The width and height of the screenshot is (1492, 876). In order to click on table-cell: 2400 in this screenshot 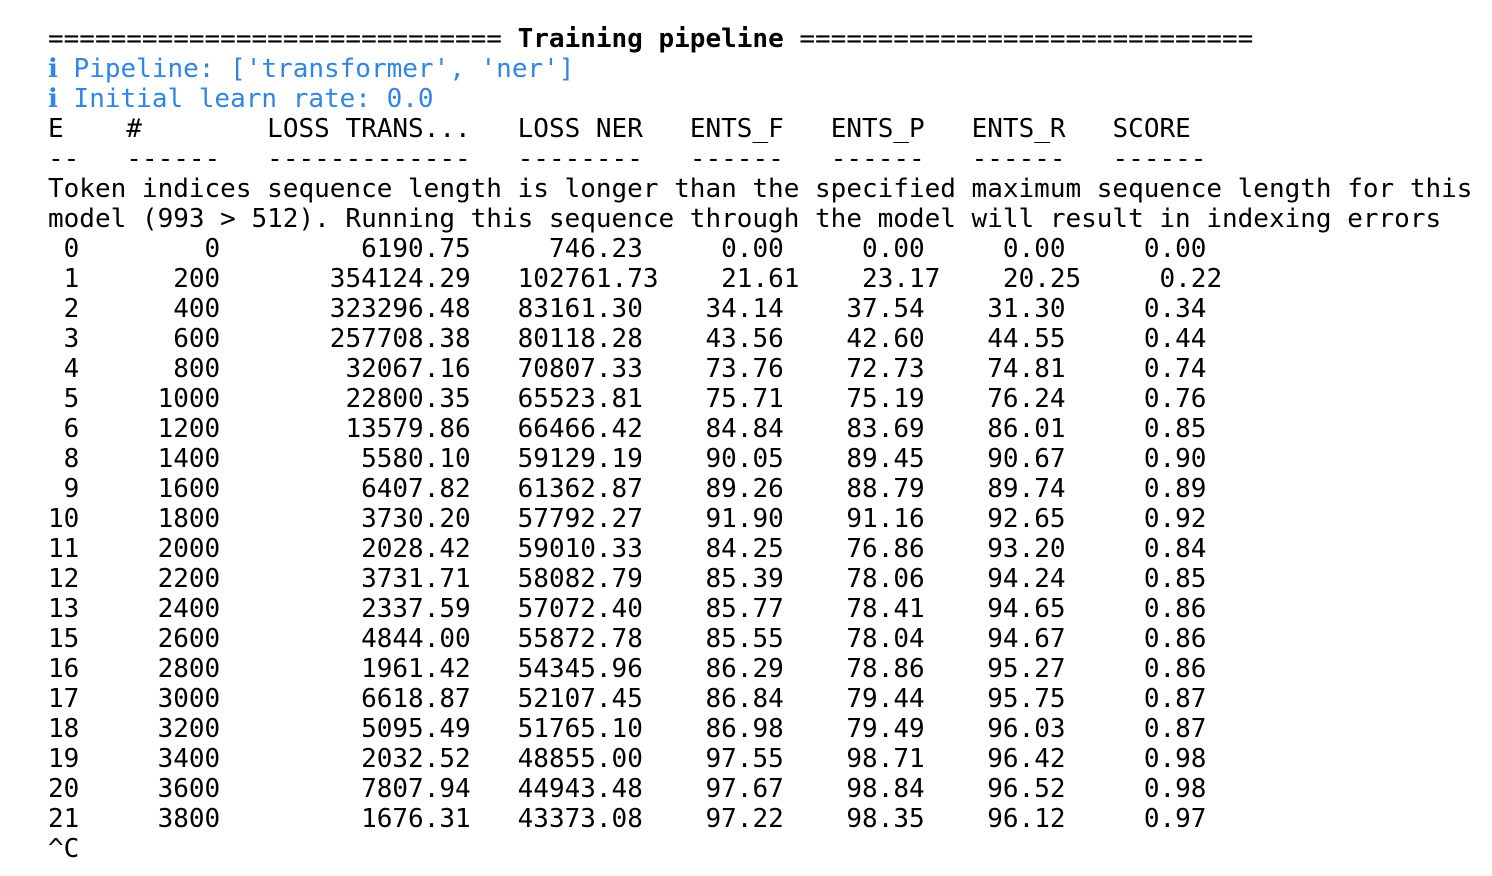, I will do `click(173, 609)`.